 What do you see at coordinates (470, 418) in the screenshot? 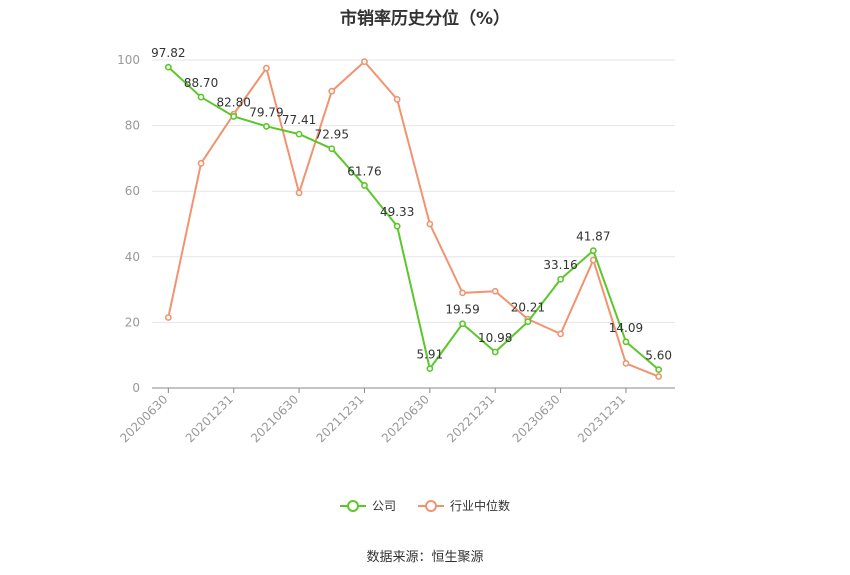
I see `x-tick-label: 20221231` at bounding box center [470, 418].